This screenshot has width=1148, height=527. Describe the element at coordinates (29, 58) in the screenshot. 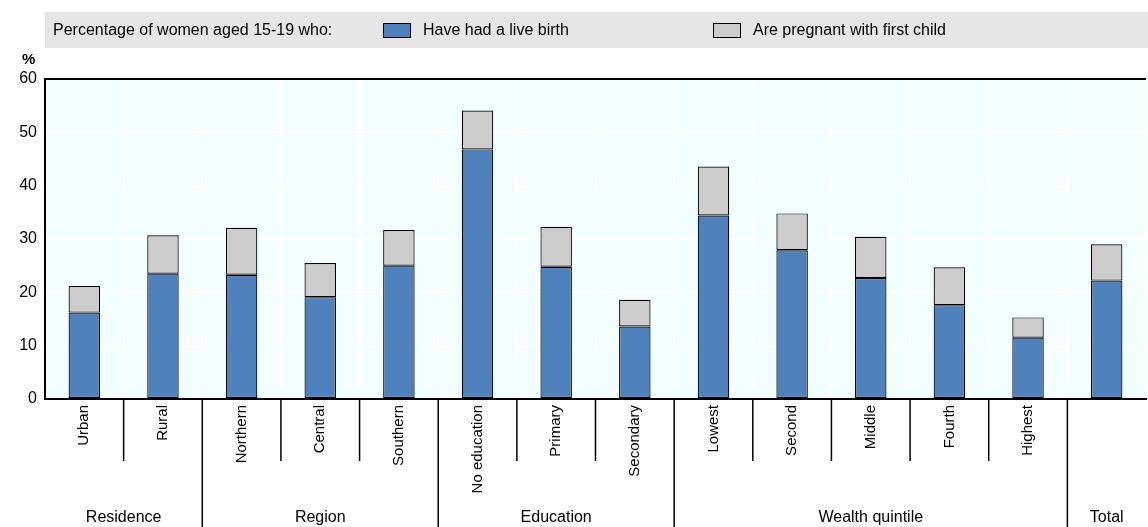

I see `y-axis-title: %` at that location.